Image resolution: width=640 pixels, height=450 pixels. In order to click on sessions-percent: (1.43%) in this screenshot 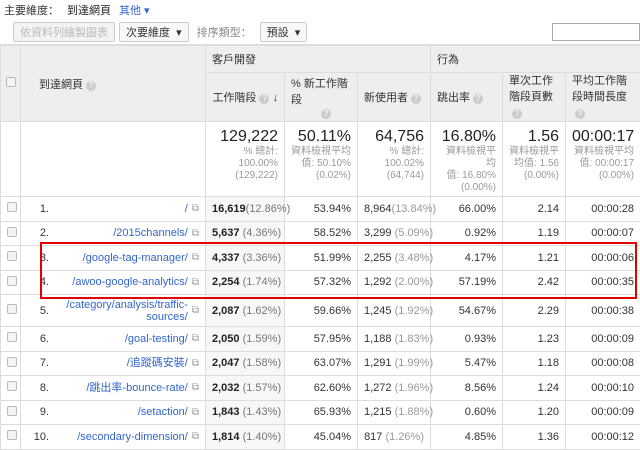, I will do `click(261, 412)`.